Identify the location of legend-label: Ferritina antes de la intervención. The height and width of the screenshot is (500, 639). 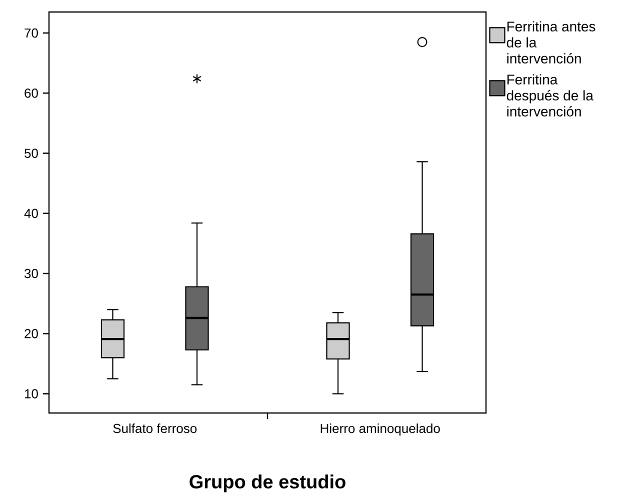
(551, 42).